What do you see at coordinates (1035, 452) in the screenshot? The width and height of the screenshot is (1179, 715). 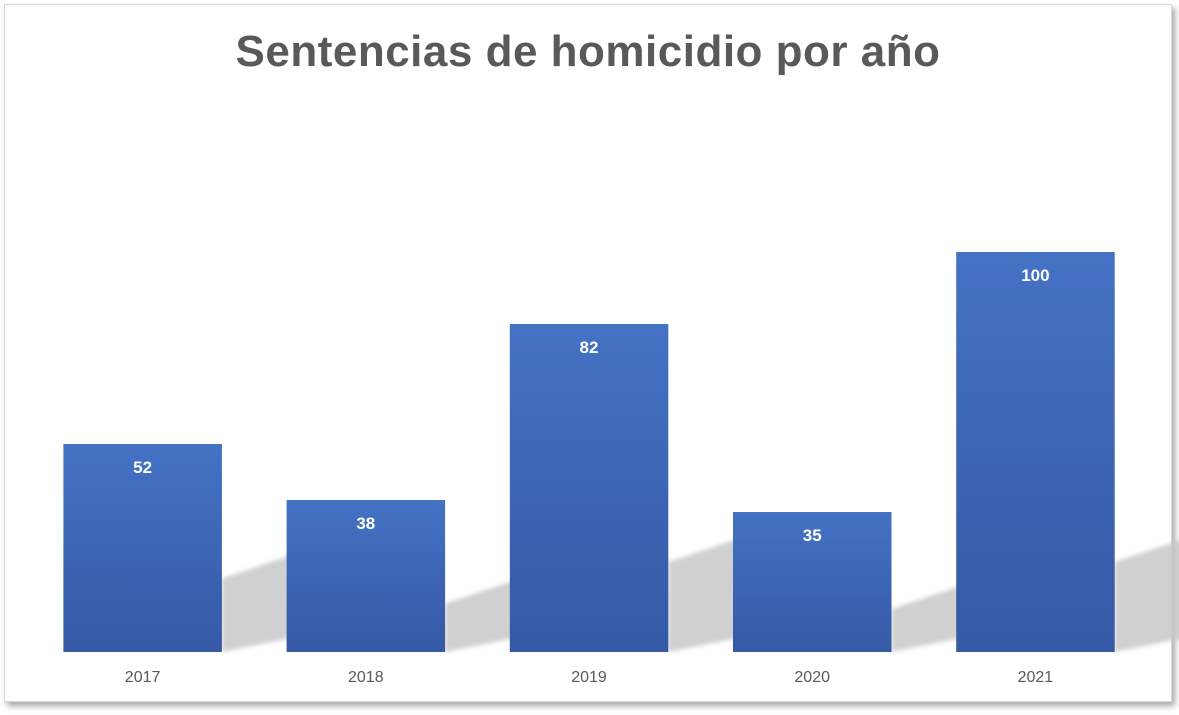 I see `bar-2021` at bounding box center [1035, 452].